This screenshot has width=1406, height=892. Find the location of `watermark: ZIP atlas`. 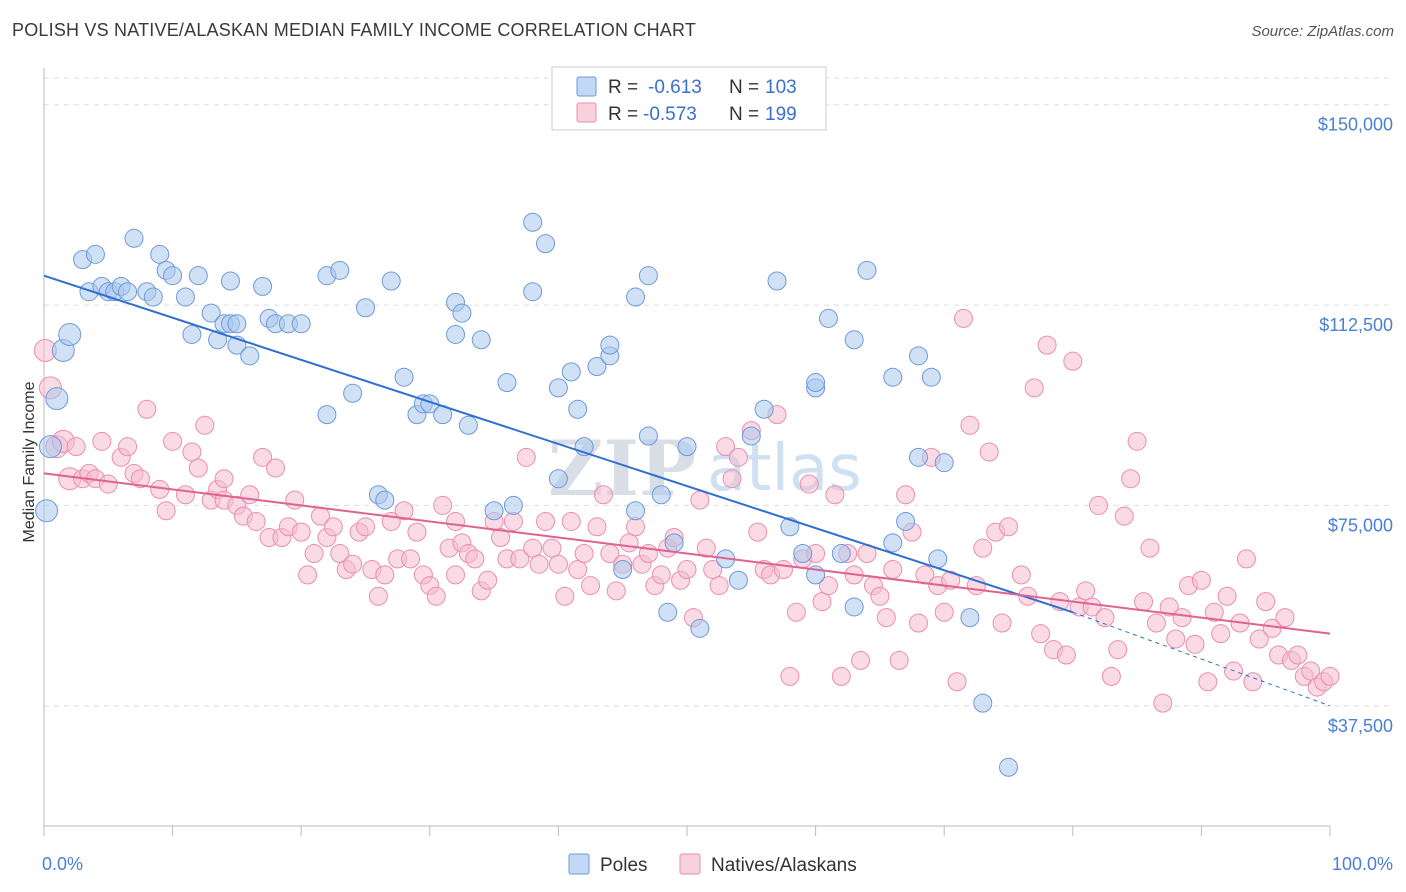

watermark: ZIP atlas is located at coordinates (705, 468).